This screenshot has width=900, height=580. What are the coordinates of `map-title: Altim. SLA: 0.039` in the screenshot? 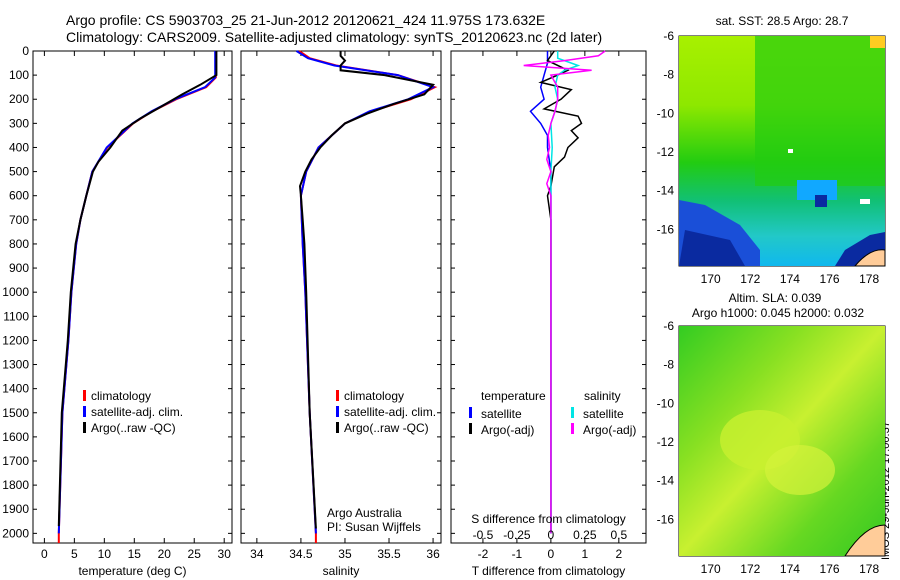 It's located at (775, 298).